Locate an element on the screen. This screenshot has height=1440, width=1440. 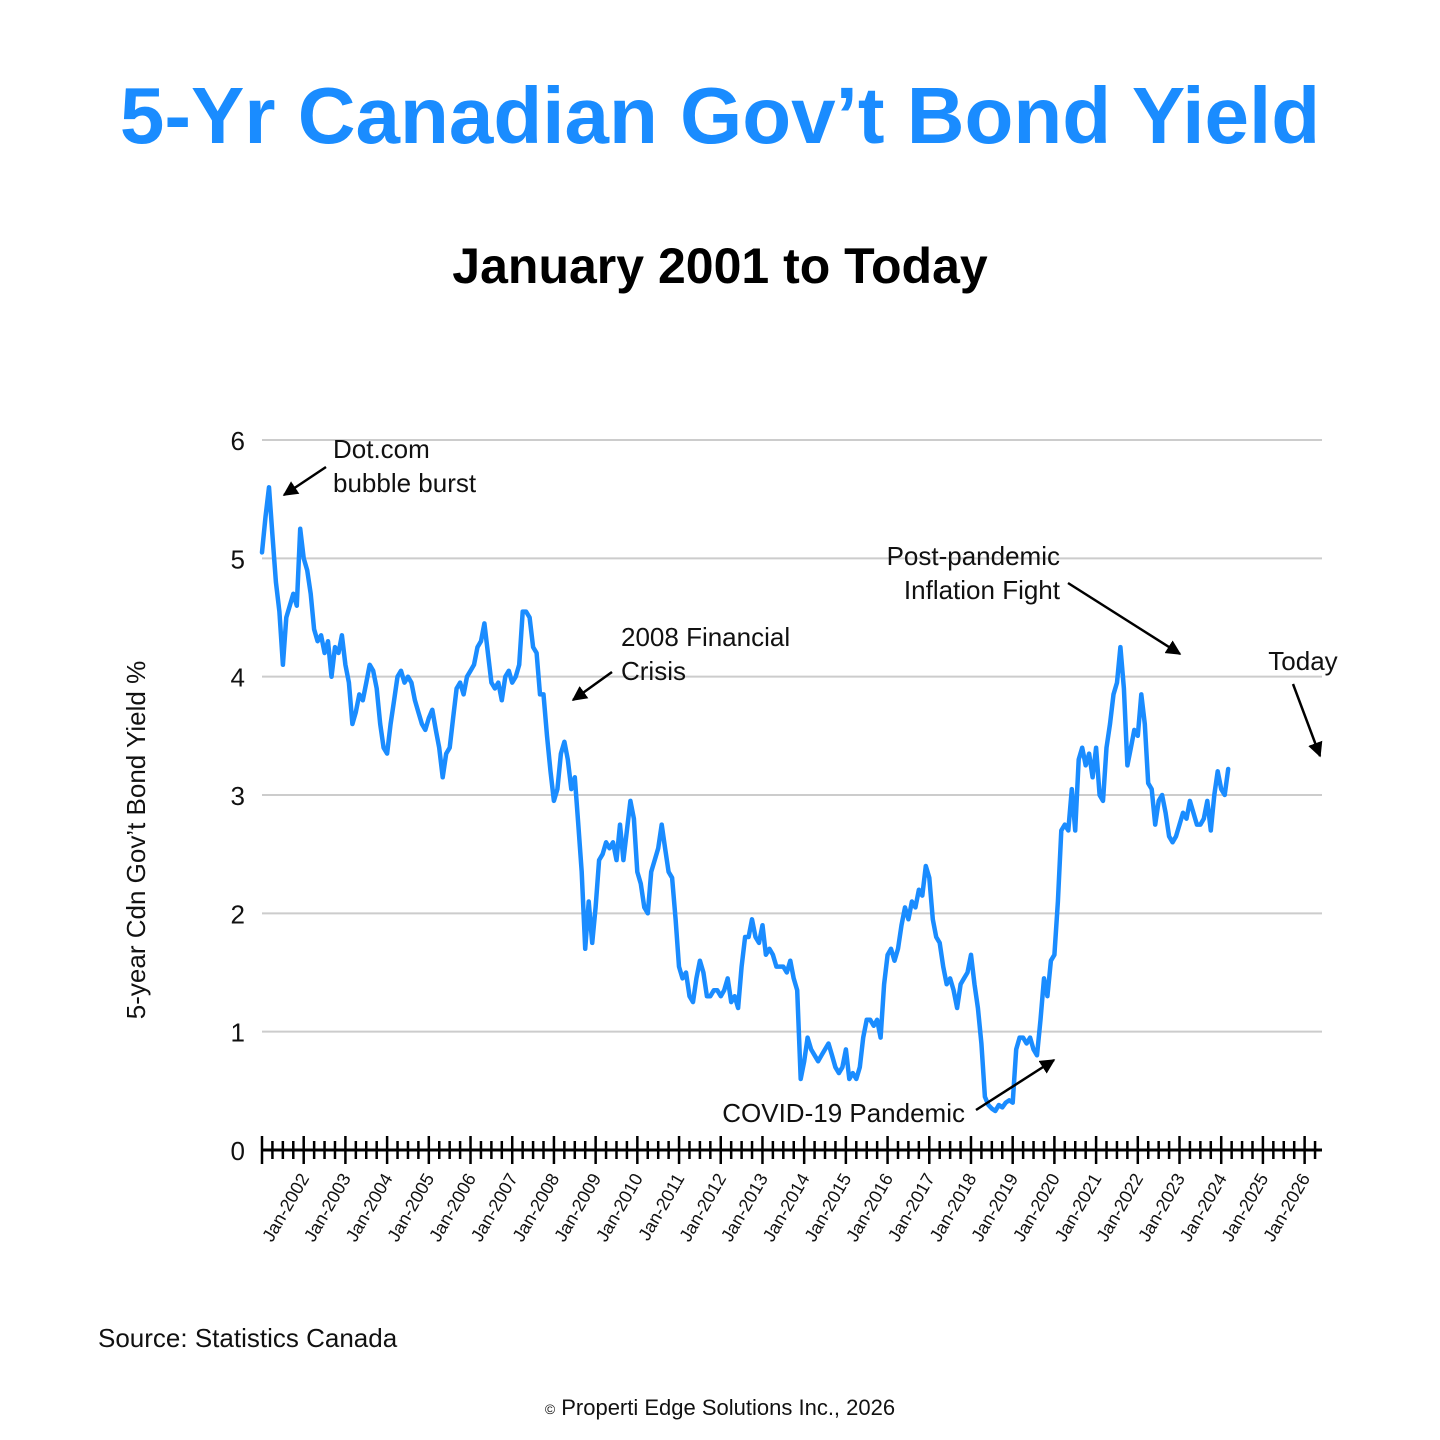
y-tick-label-2: 2 is located at coordinates (238, 914).